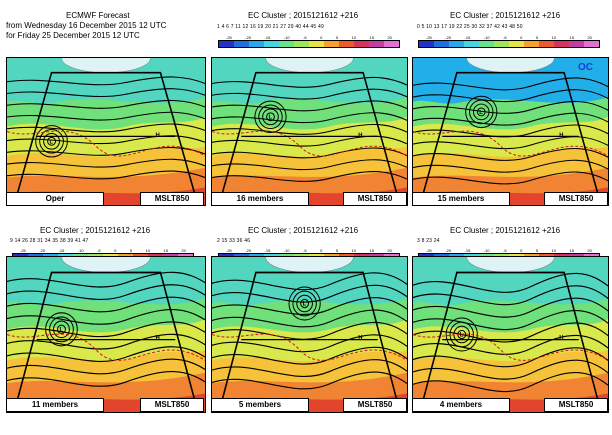 This screenshot has width=612, height=435. Describe the element at coordinates (260, 405) in the screenshot. I see `members-label: 5 members` at that location.